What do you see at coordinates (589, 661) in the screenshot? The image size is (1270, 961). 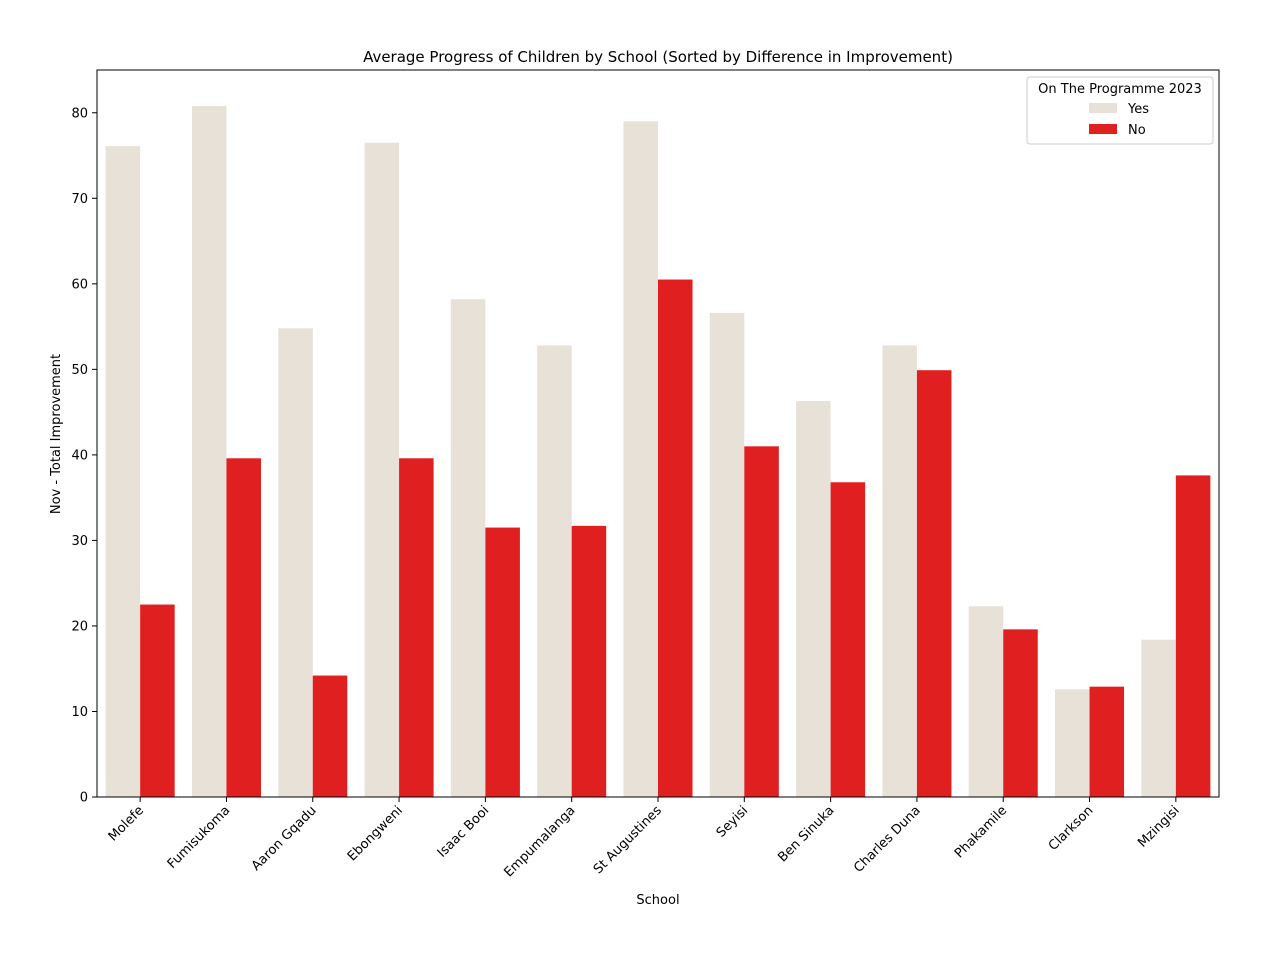 I see `bar-no-empumalanga` at bounding box center [589, 661].